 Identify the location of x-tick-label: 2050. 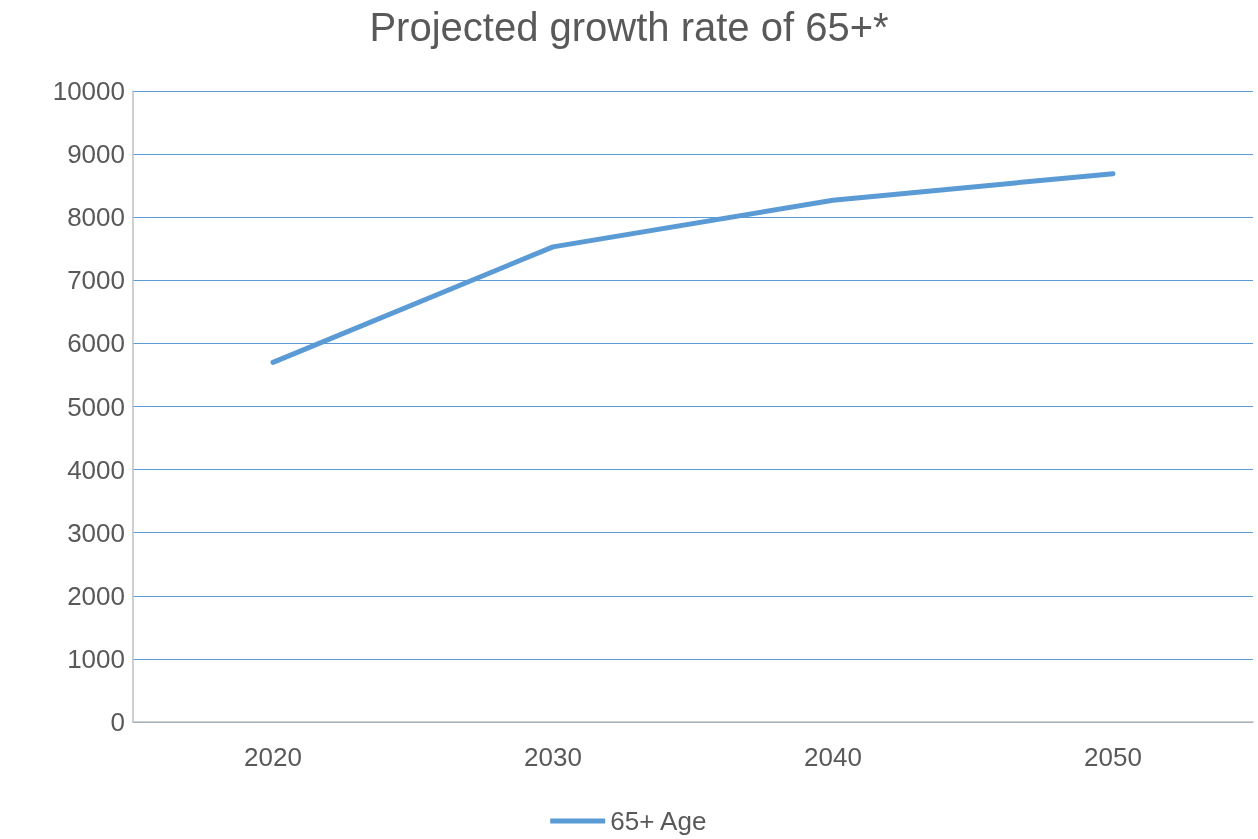
(1113, 757).